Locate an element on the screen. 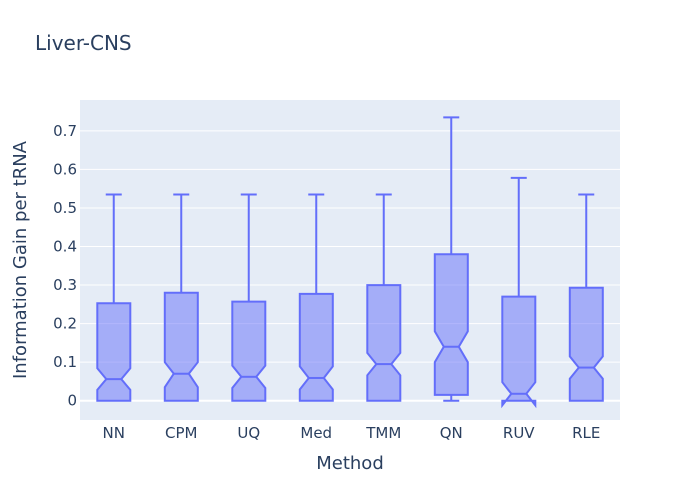  box-nn is located at coordinates (114, 297).